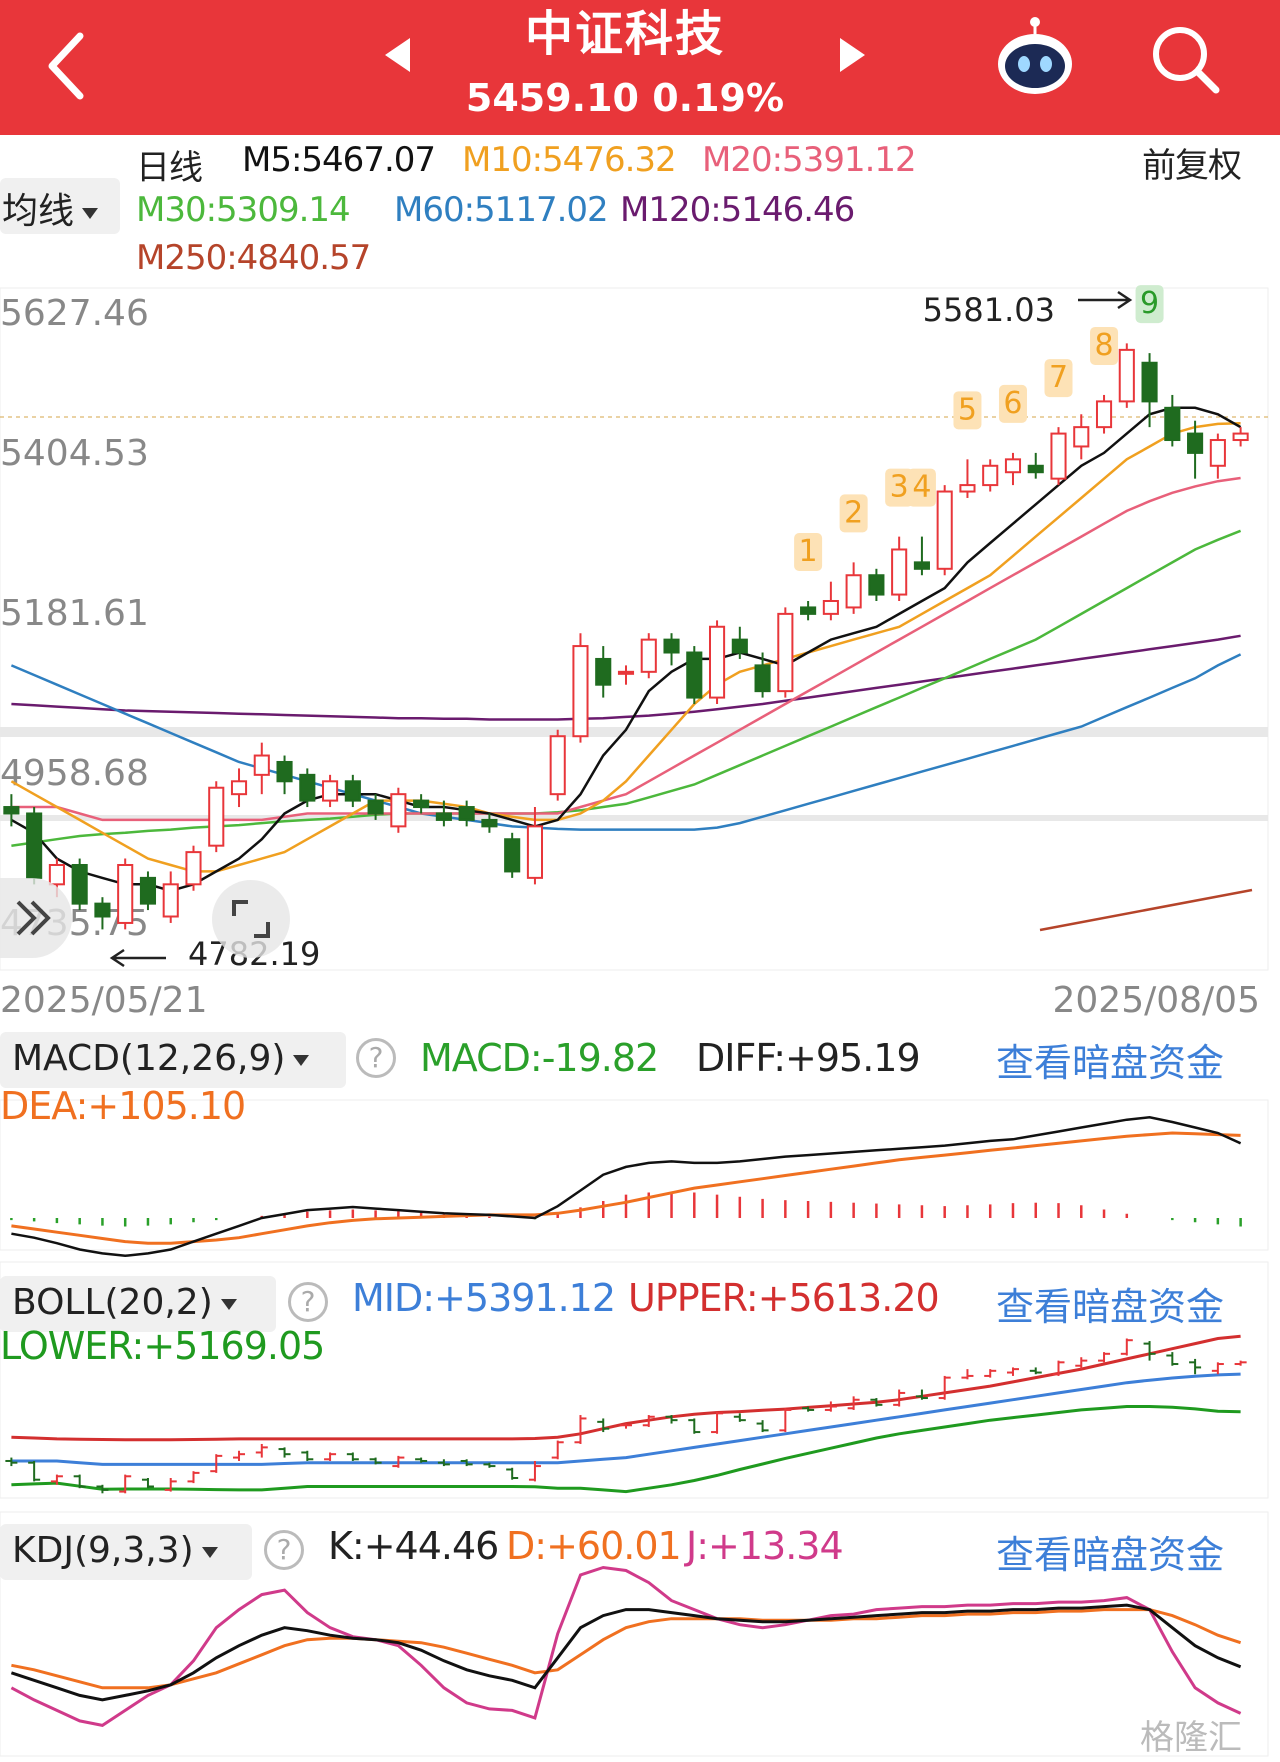  What do you see at coordinates (1105, 300) in the screenshot?
I see `high-arrow-icon` at bounding box center [1105, 300].